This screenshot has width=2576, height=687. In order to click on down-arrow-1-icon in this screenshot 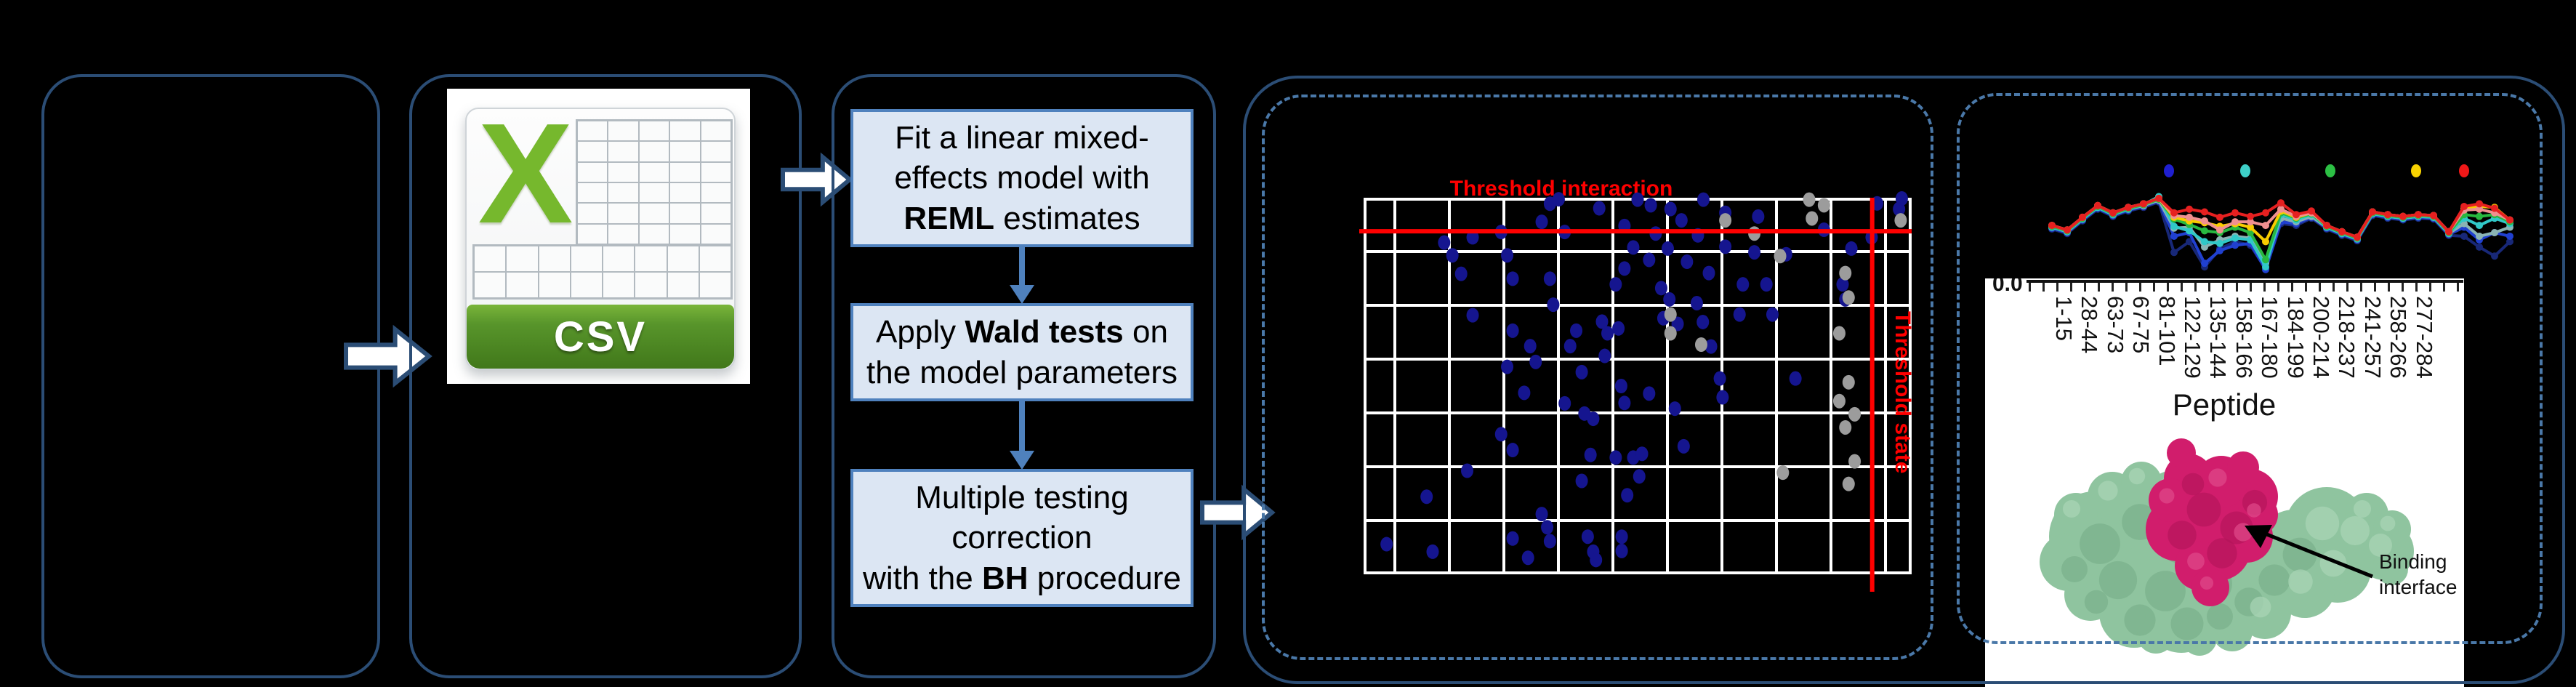, I will do `click(1022, 275)`.